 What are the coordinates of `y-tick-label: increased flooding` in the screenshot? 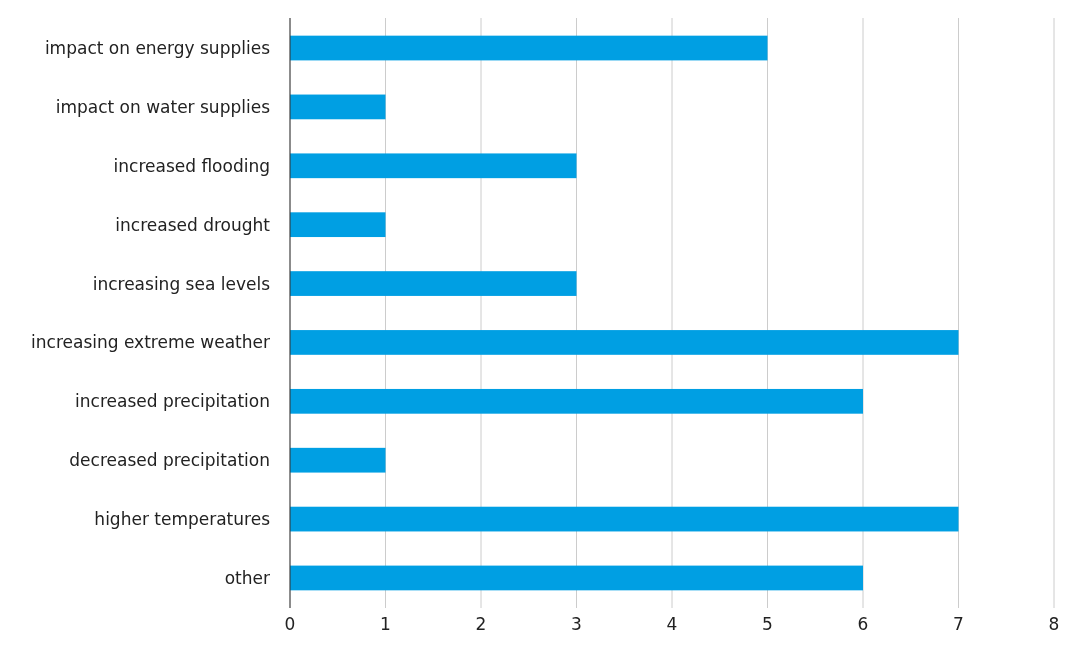 It's located at (191, 165).